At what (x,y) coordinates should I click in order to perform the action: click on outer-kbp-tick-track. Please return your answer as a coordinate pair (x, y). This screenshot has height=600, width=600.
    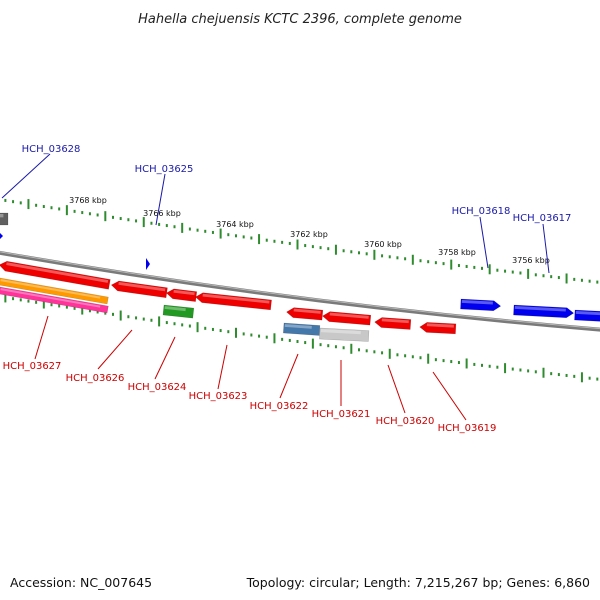
    Looking at the image, I should click on (301, 241).